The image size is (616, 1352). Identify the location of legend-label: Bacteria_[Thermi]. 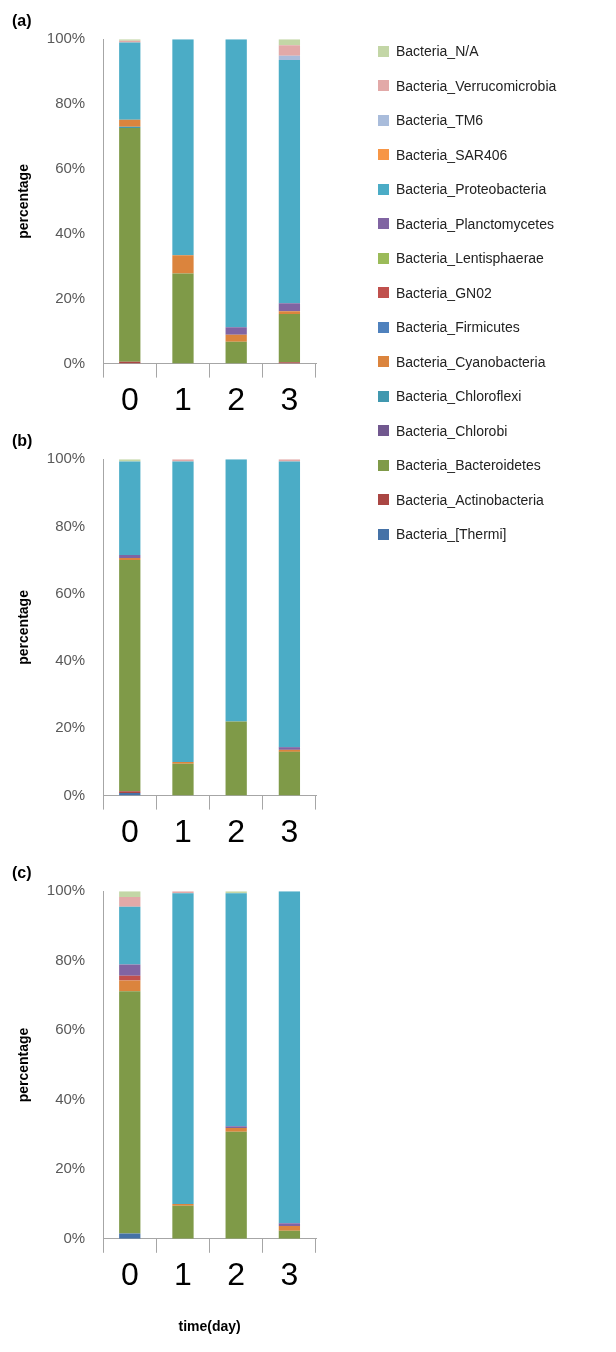
(451, 534).